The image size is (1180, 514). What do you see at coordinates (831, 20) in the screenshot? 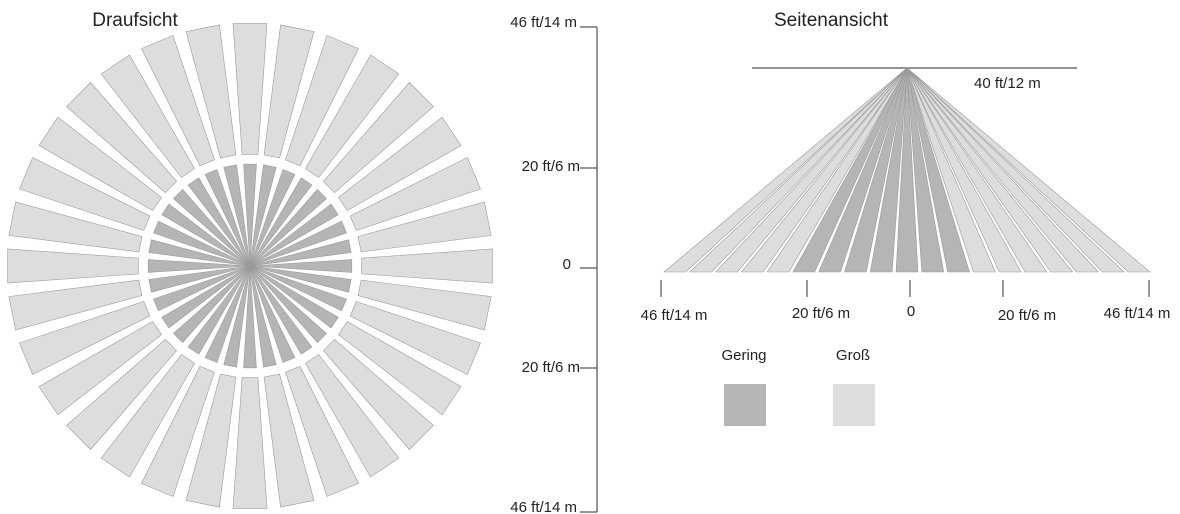
I see `side-view-title: Seitenansicht` at bounding box center [831, 20].